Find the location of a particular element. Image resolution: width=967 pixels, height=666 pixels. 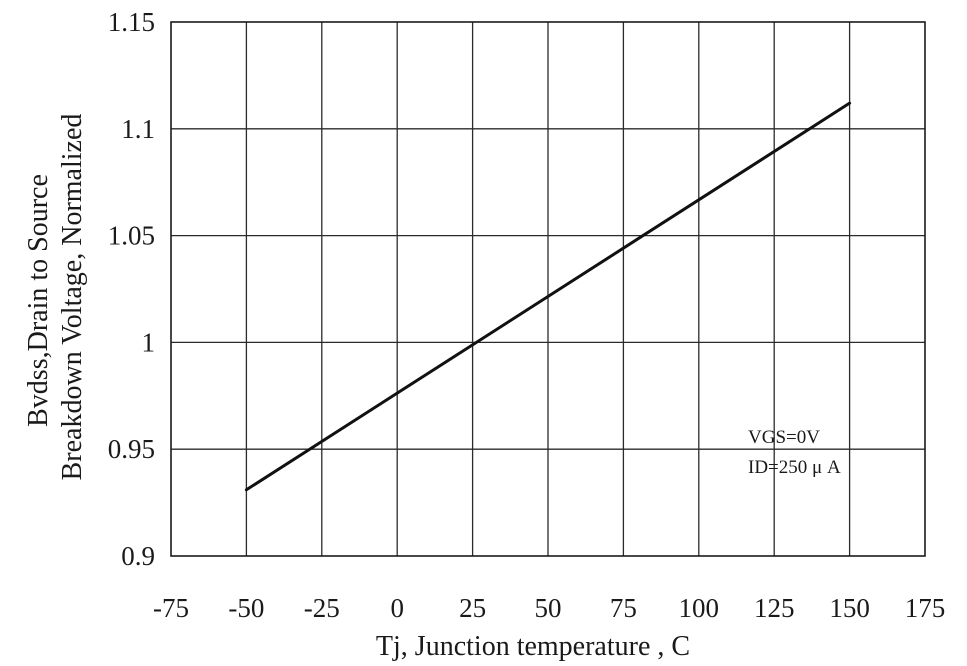

y-tick-labels: 0.9 0.95 1 1.05 1.1 1.15 is located at coordinates (131, 289).